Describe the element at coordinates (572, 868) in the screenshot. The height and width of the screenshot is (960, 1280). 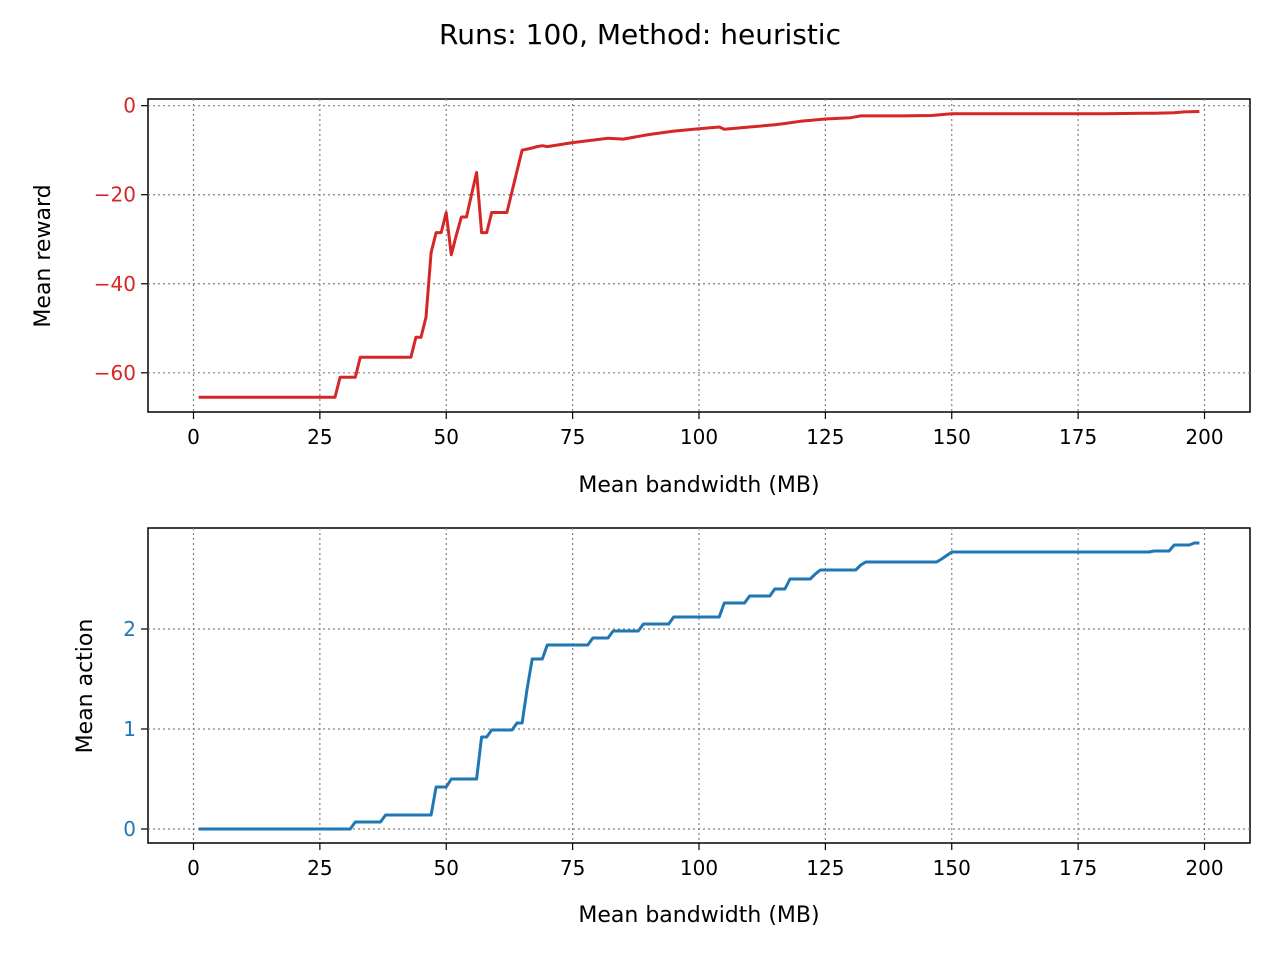
I see `action-x-tick-label: 75` at that location.